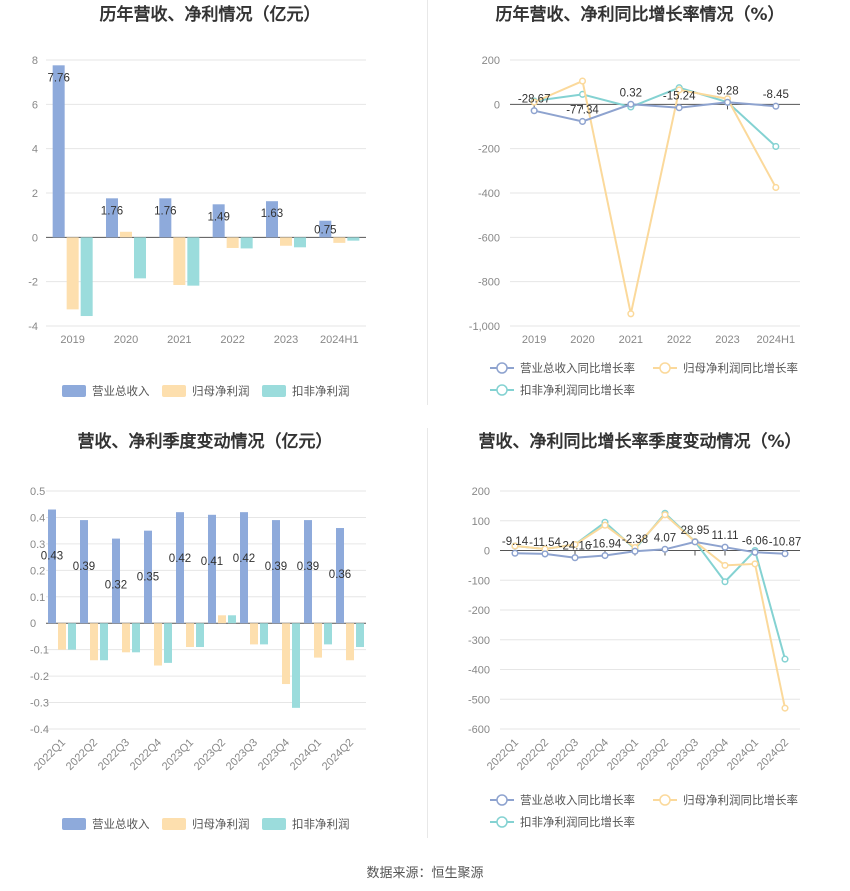  What do you see at coordinates (165, 218) in the screenshot?
I see `bar-2021-s0` at bounding box center [165, 218].